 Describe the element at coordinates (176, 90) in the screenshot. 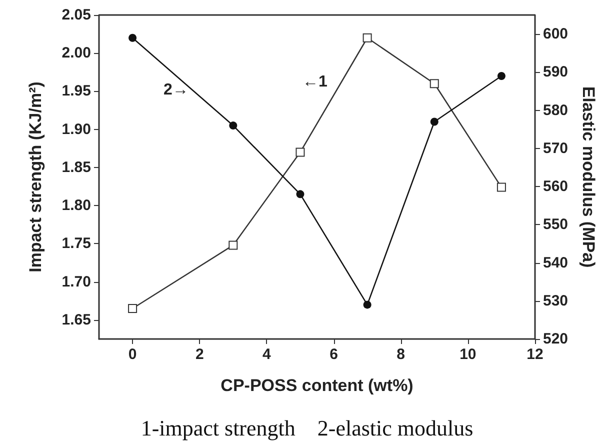

I see `annotation: 2→` at that location.